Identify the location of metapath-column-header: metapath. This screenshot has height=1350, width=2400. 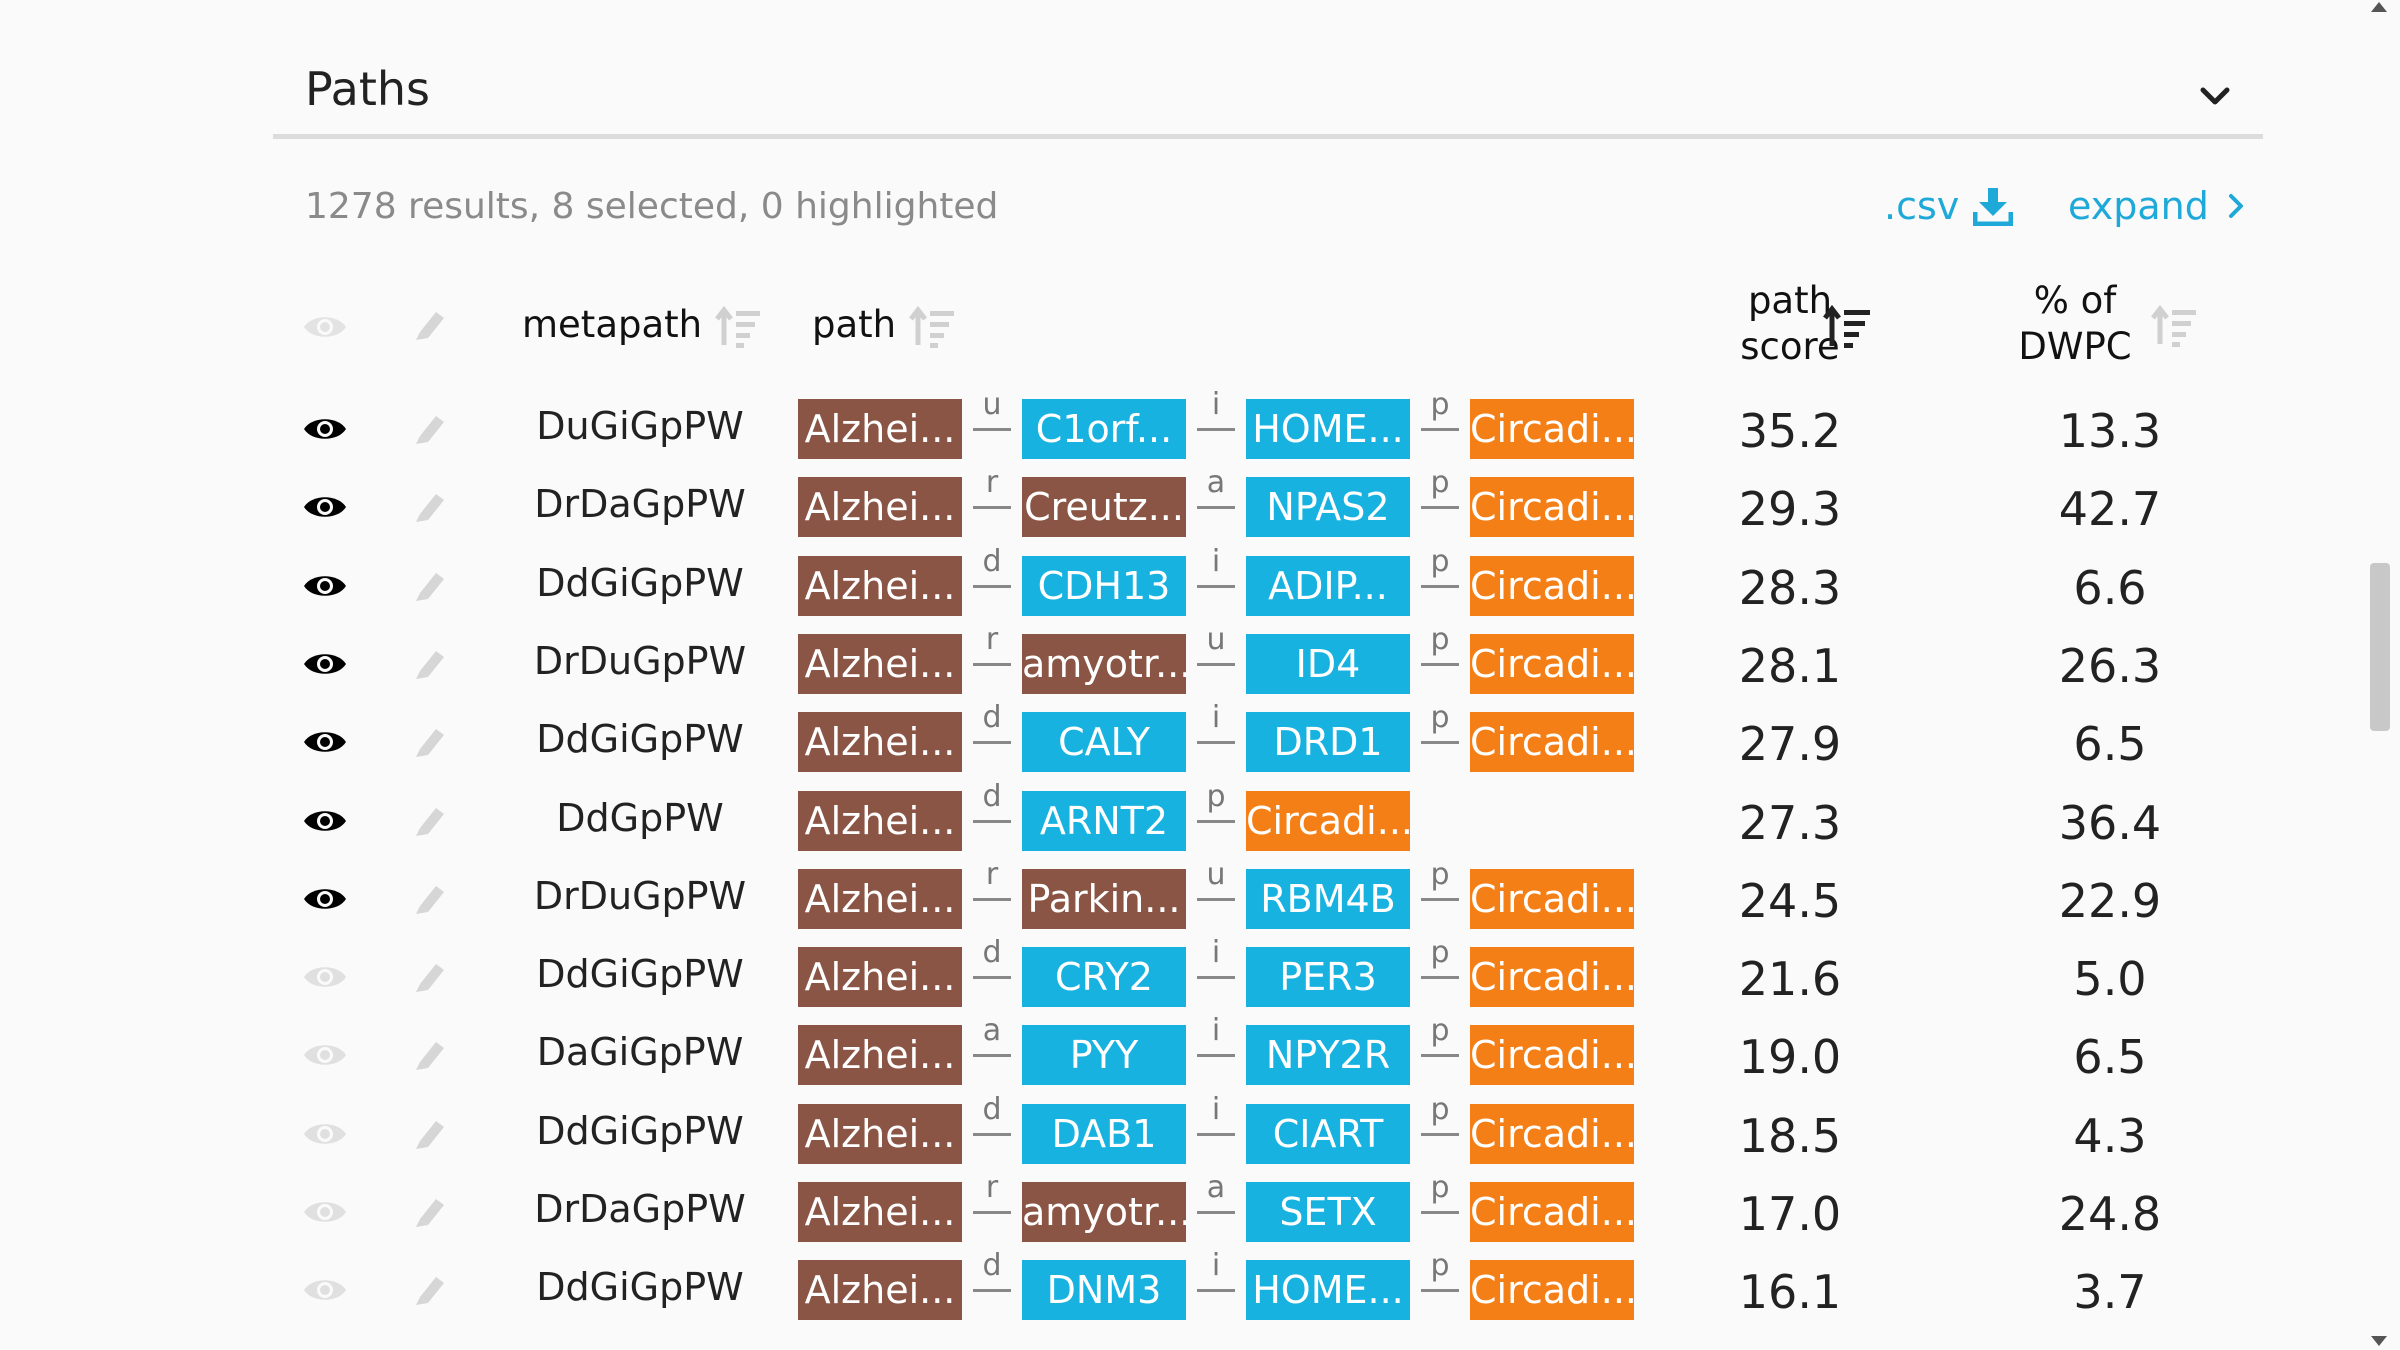
(642, 325).